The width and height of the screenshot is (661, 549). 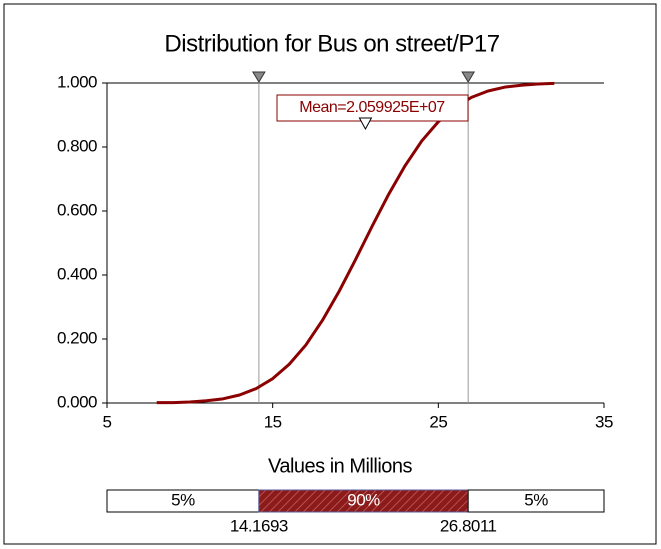 What do you see at coordinates (438, 421) in the screenshot?
I see `x-tick-label: 25` at bounding box center [438, 421].